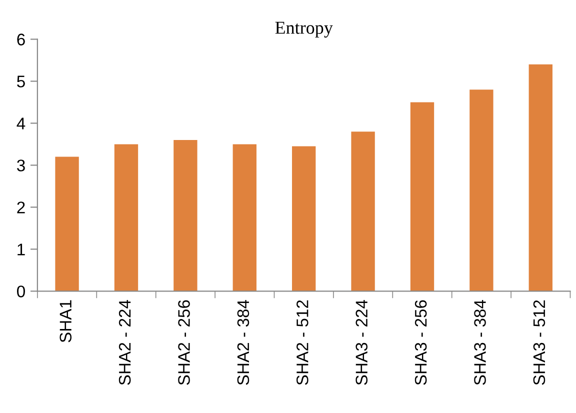  What do you see at coordinates (304, 30) in the screenshot?
I see `chart-title: Entropy` at bounding box center [304, 30].